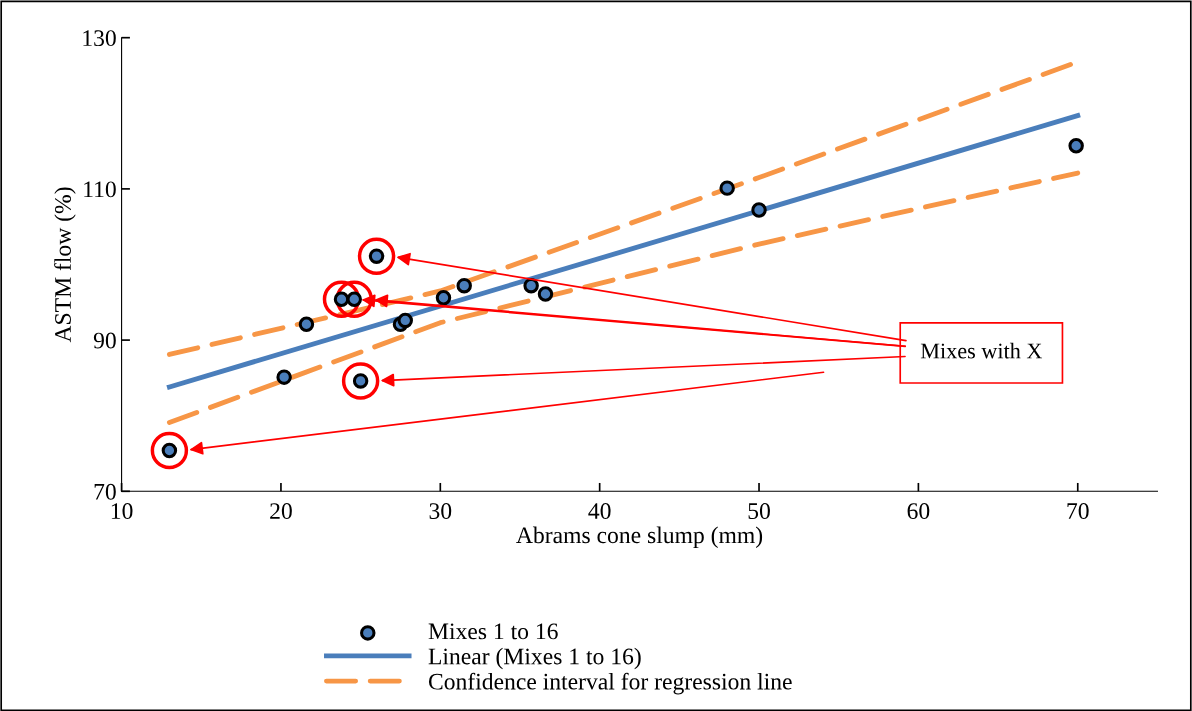 The width and height of the screenshot is (1192, 711). Describe the element at coordinates (534, 658) in the screenshot. I see `legend-label: Linear (Mixes 1 to 16)` at that location.